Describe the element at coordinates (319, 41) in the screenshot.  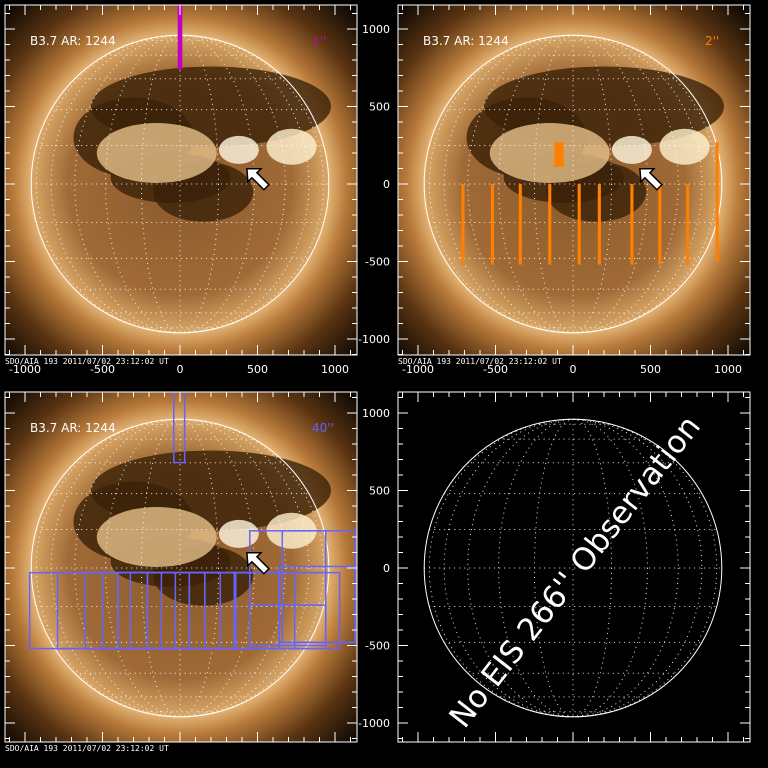
I see `slit-width-label: 1''` at that location.